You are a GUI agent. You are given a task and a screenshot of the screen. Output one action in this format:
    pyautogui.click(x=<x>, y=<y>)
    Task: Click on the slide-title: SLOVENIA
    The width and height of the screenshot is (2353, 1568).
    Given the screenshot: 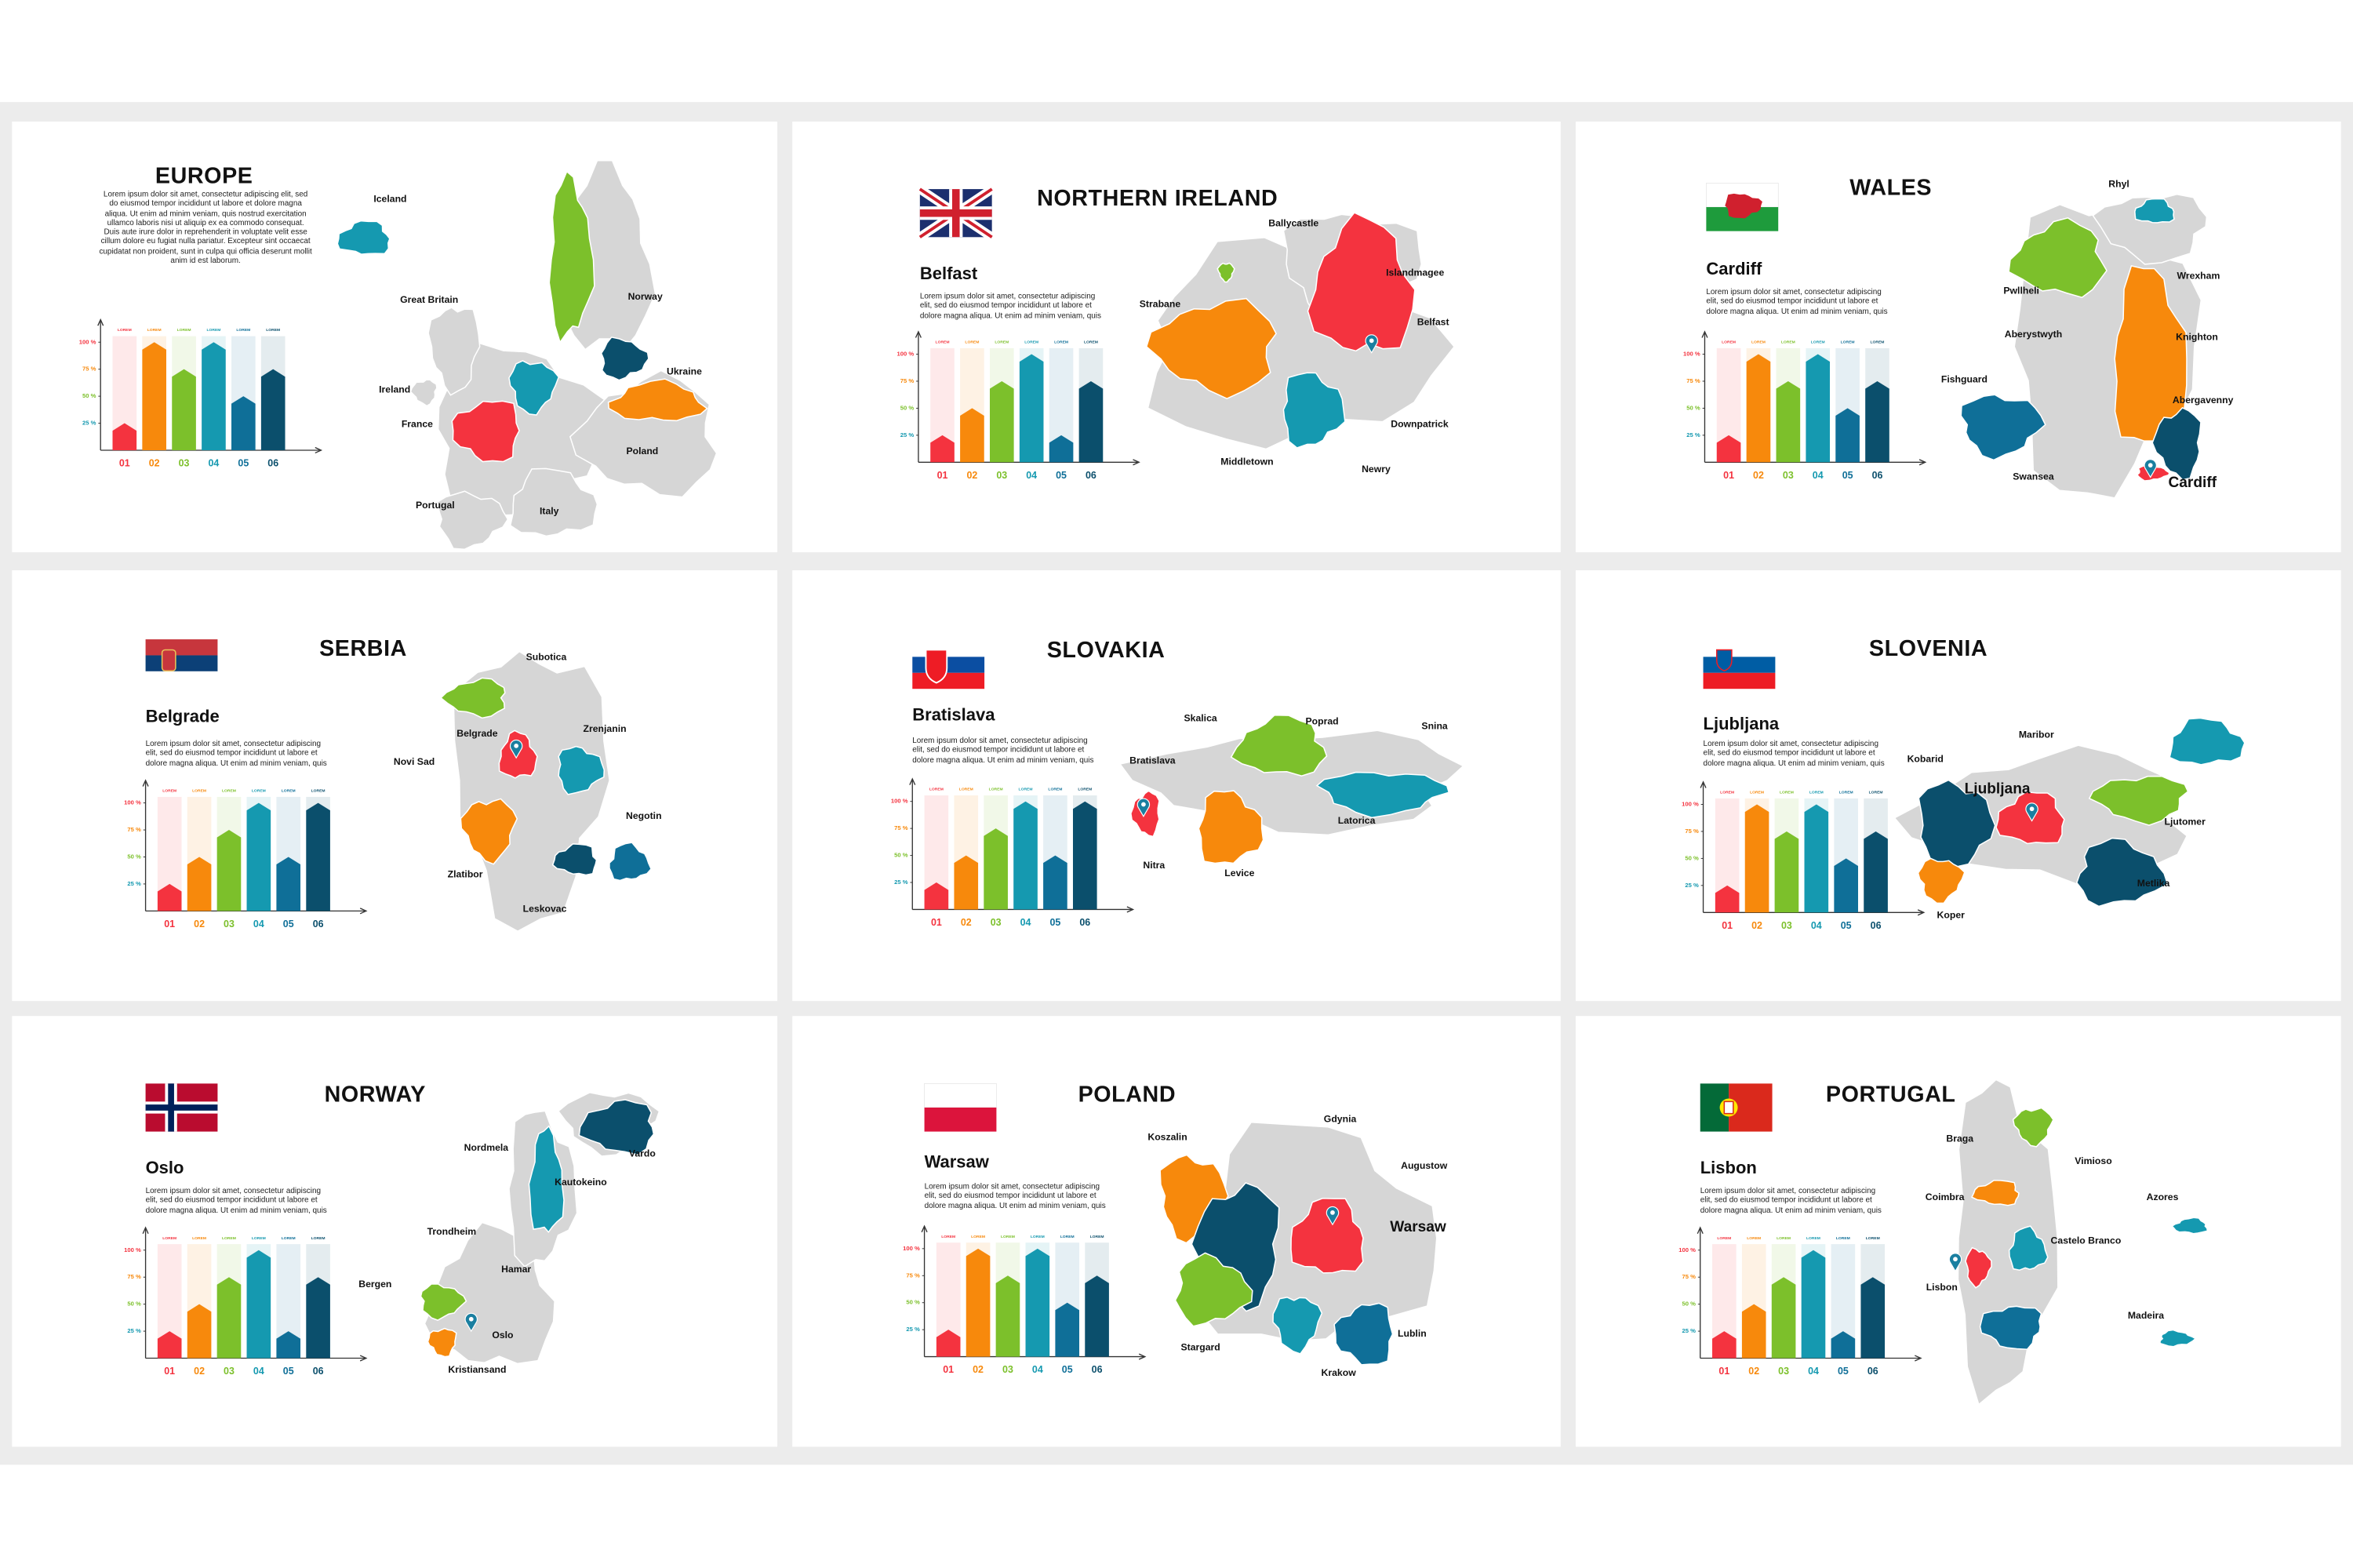 What is the action you would take?
    pyautogui.click(x=1928, y=648)
    